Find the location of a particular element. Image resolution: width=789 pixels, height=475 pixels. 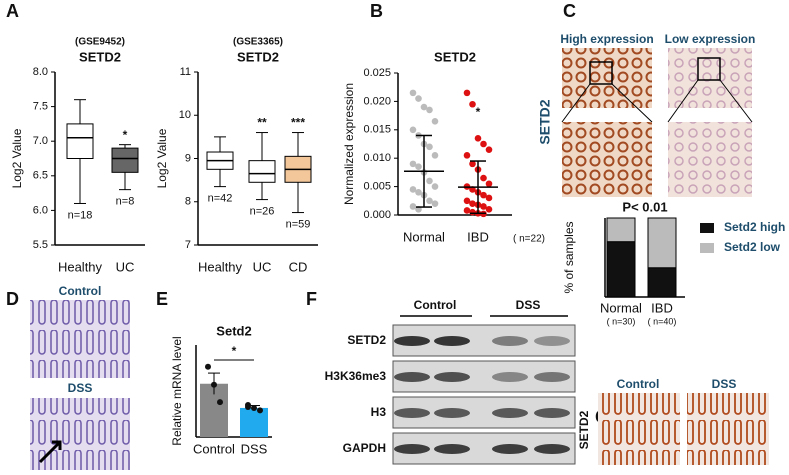

n-label: n=59 is located at coordinates (298, 224).